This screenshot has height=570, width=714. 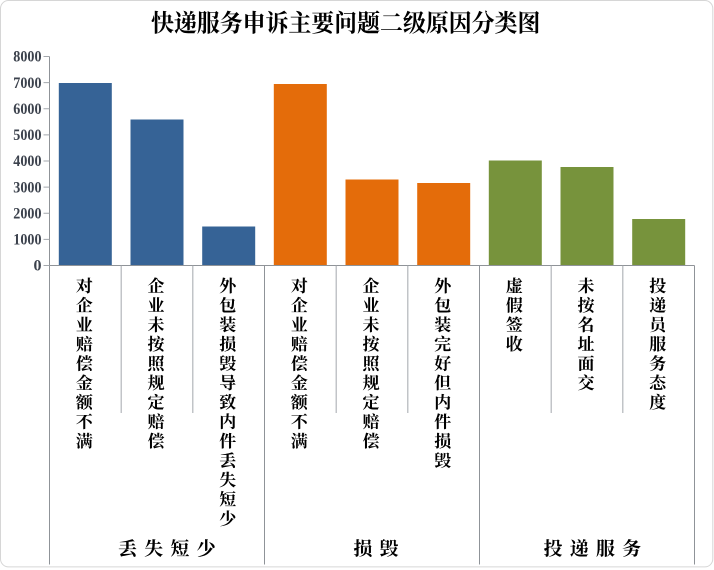 What do you see at coordinates (27, 83) in the screenshot?
I see `svg-text: 7000` at bounding box center [27, 83].